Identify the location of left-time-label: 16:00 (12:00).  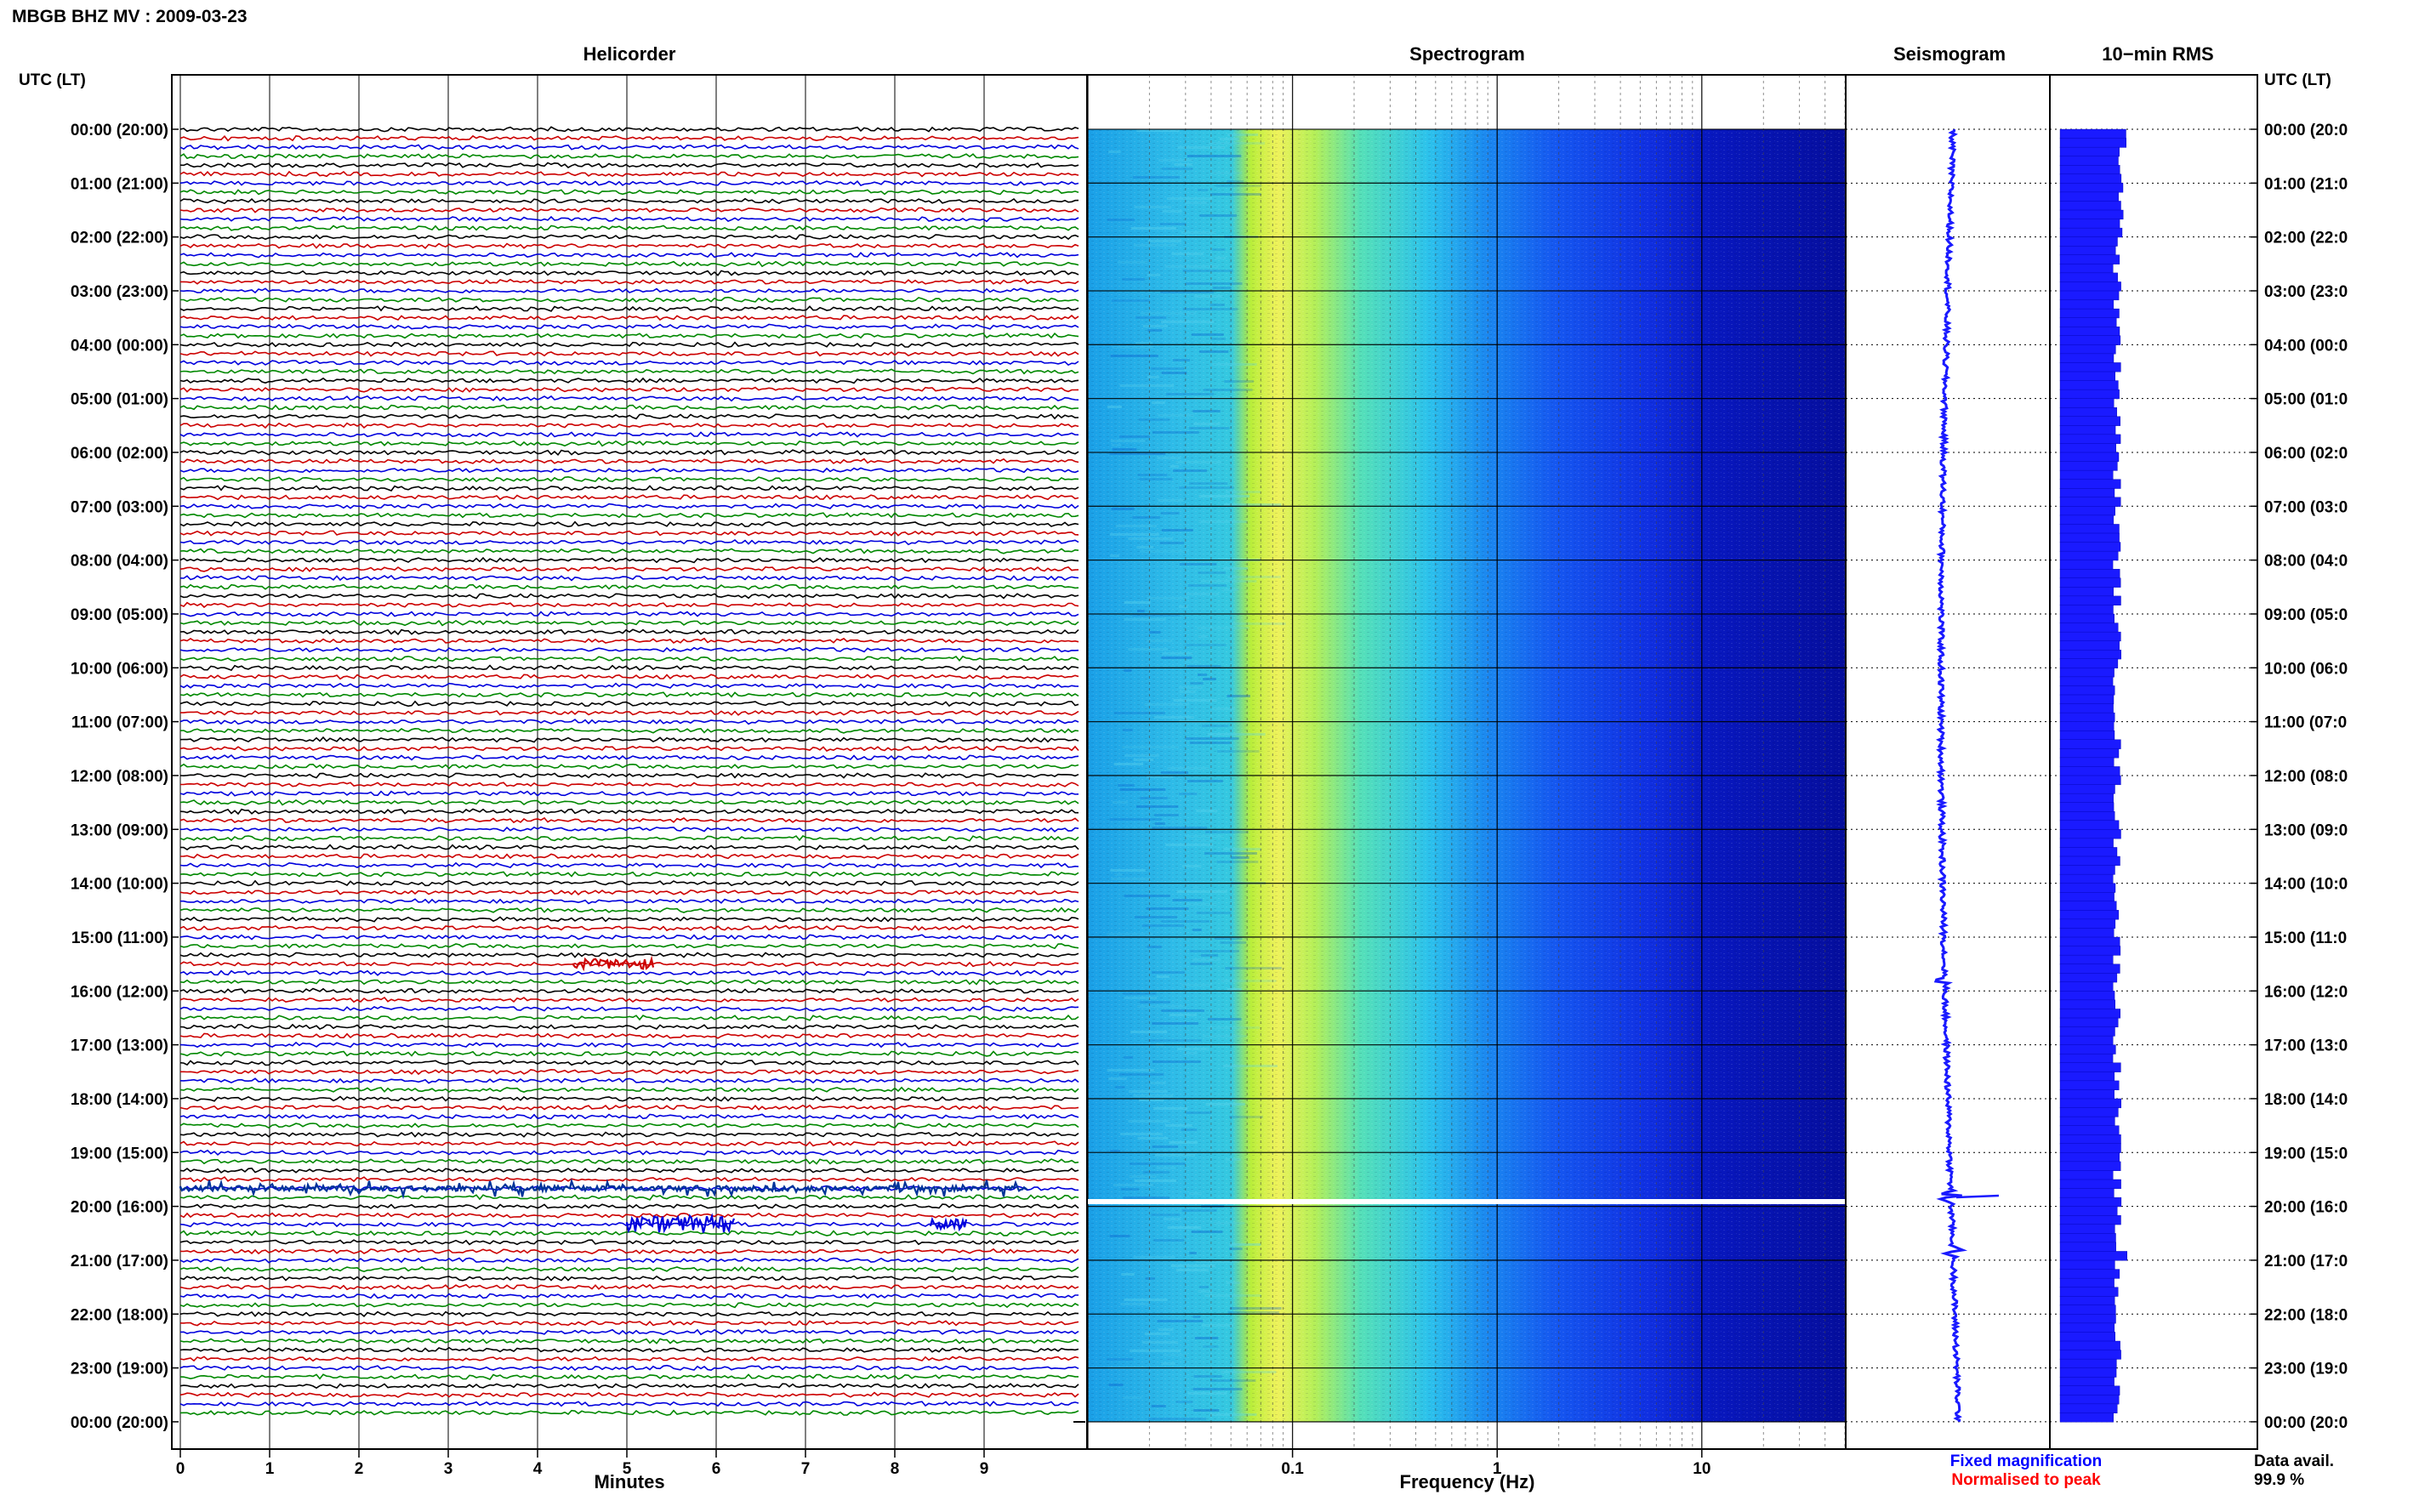
(119, 992).